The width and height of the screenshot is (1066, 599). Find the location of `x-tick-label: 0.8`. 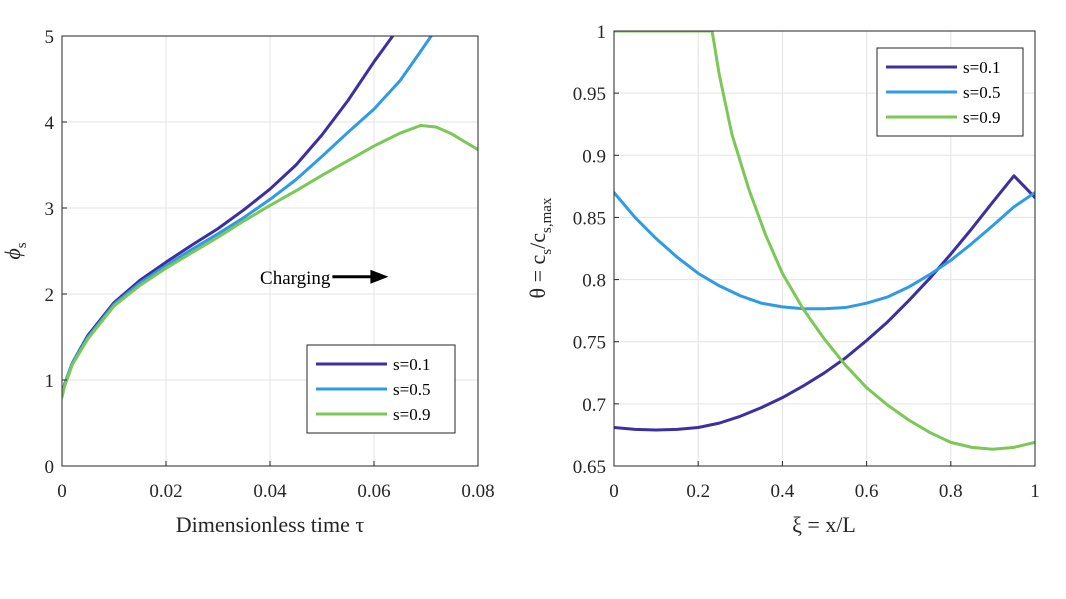

x-tick-label: 0.8 is located at coordinates (951, 491).